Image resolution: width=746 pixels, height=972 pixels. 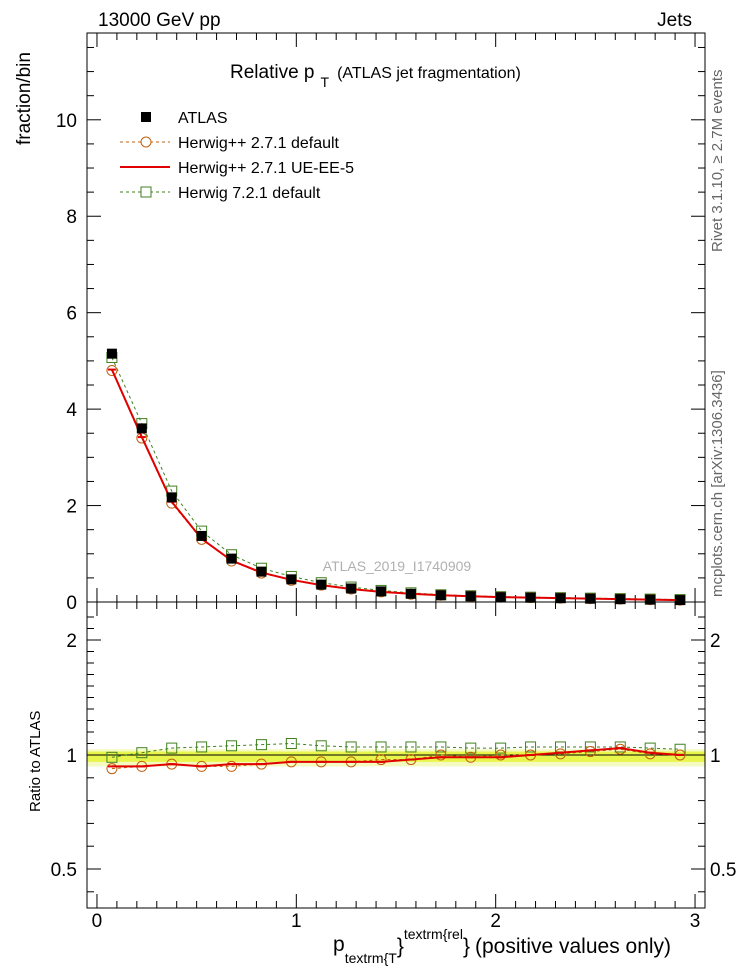 I want to click on xlabel-close: }, so click(x=466, y=946).